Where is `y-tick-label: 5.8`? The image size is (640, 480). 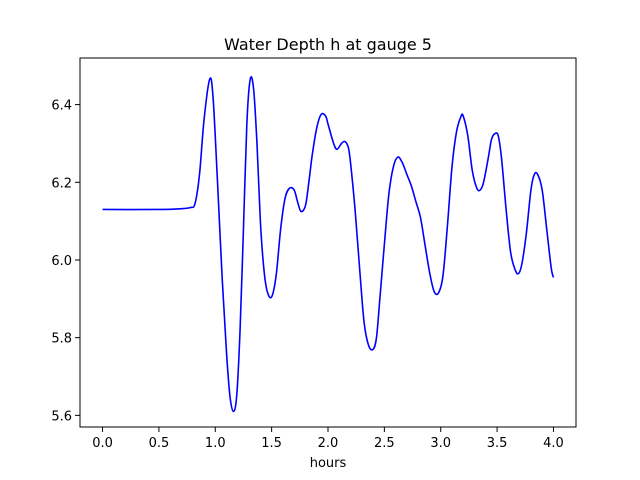
y-tick-label: 5.8 is located at coordinates (61, 339).